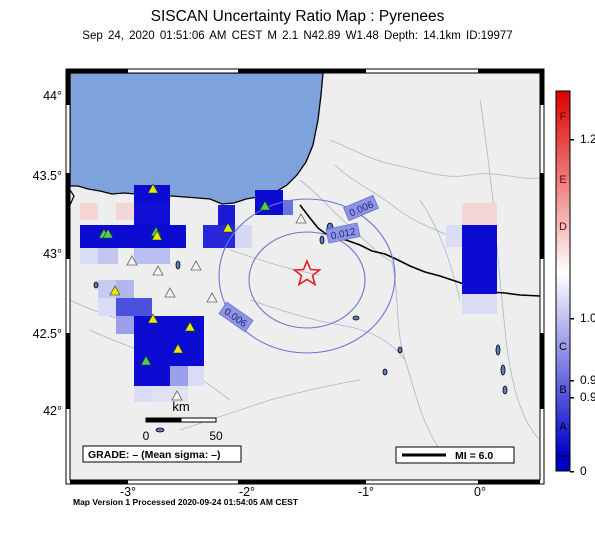  Describe the element at coordinates (587, 139) in the screenshot. I see `colorbar-value: 1.2` at that location.